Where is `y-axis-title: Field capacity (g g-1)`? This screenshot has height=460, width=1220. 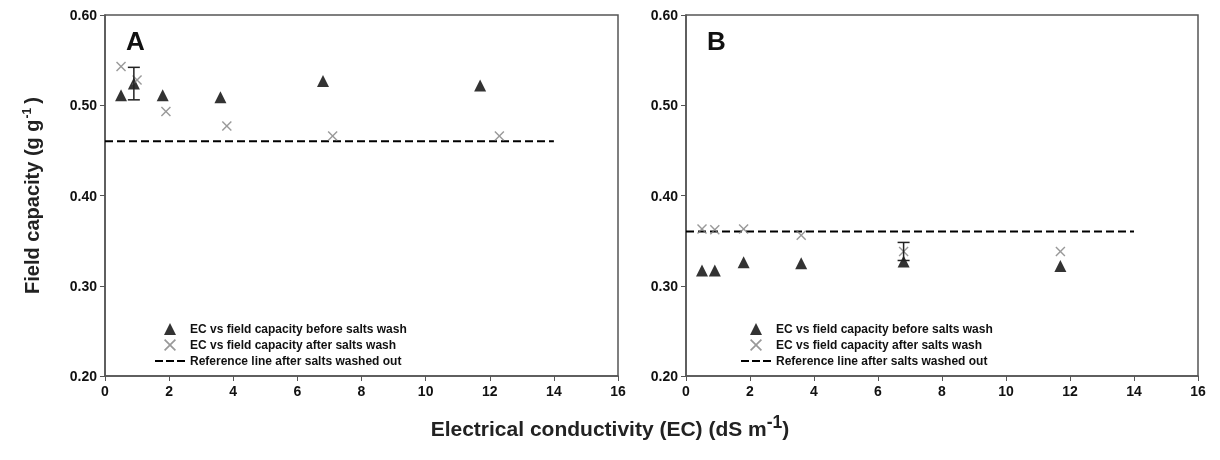 y-axis-title: Field capacity (g g-1) is located at coordinates (31, 195).